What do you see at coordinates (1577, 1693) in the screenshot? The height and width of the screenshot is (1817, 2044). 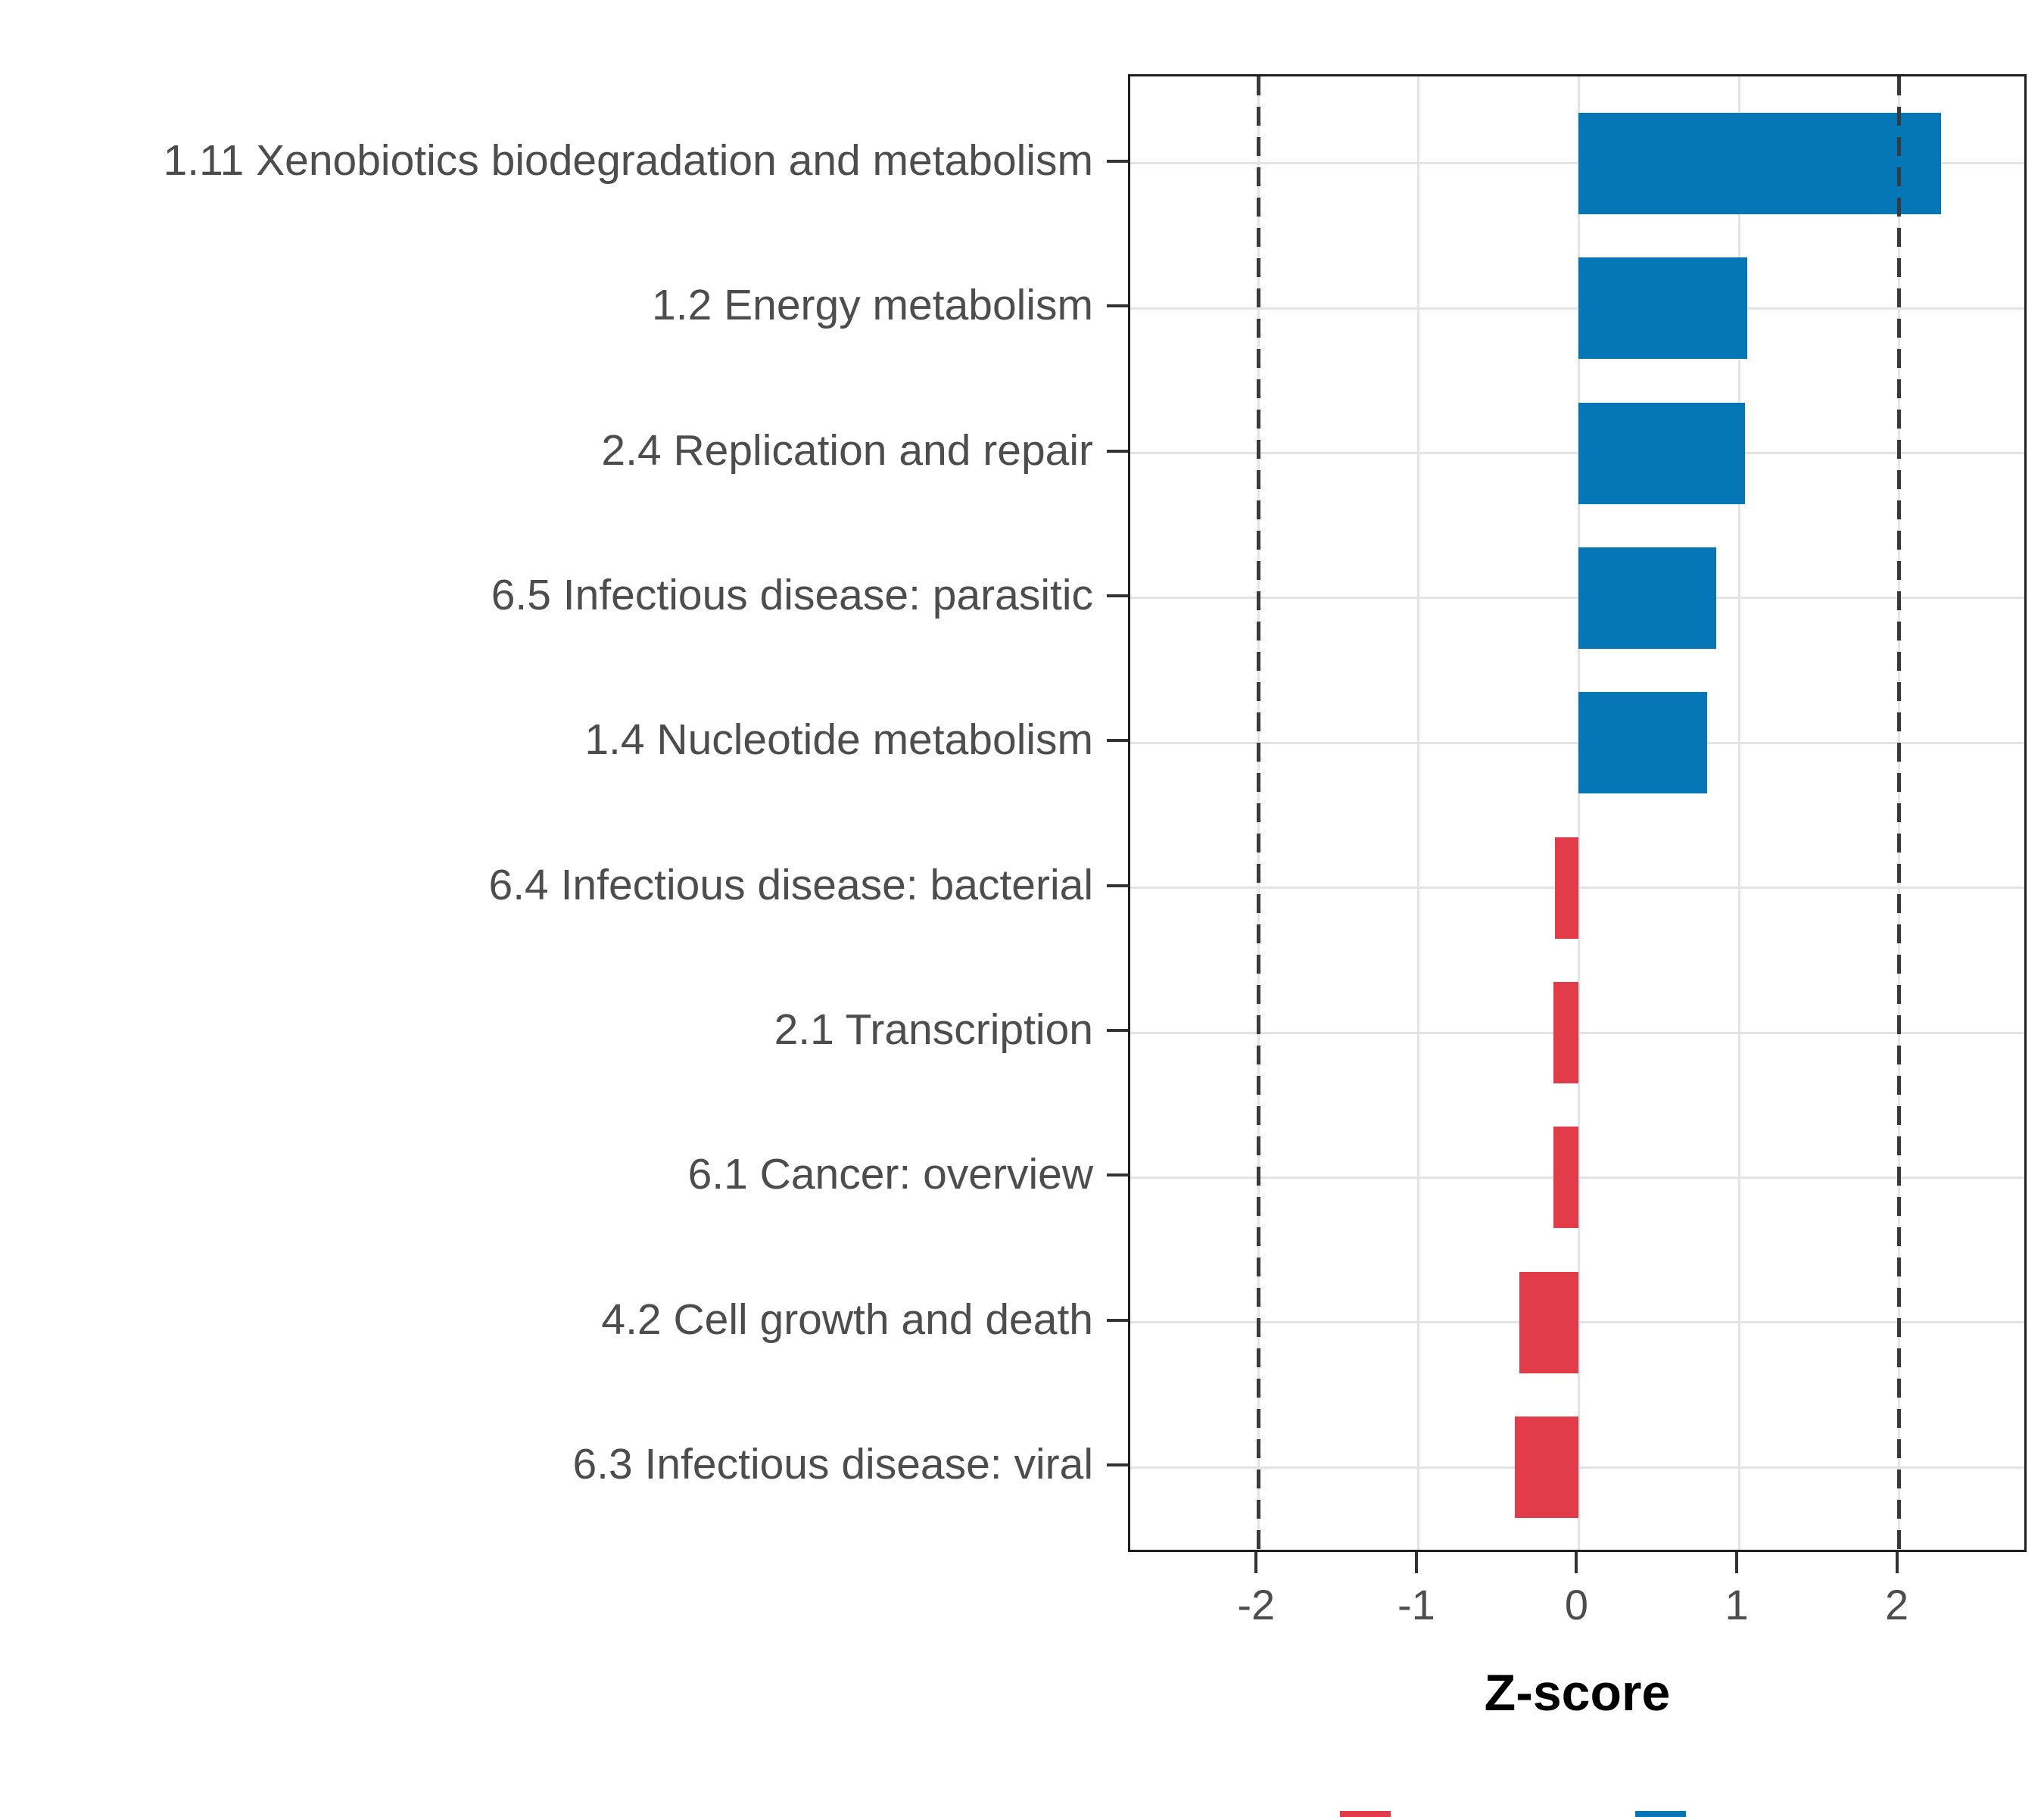 I see `x-axis-title: Z-score` at bounding box center [1577, 1693].